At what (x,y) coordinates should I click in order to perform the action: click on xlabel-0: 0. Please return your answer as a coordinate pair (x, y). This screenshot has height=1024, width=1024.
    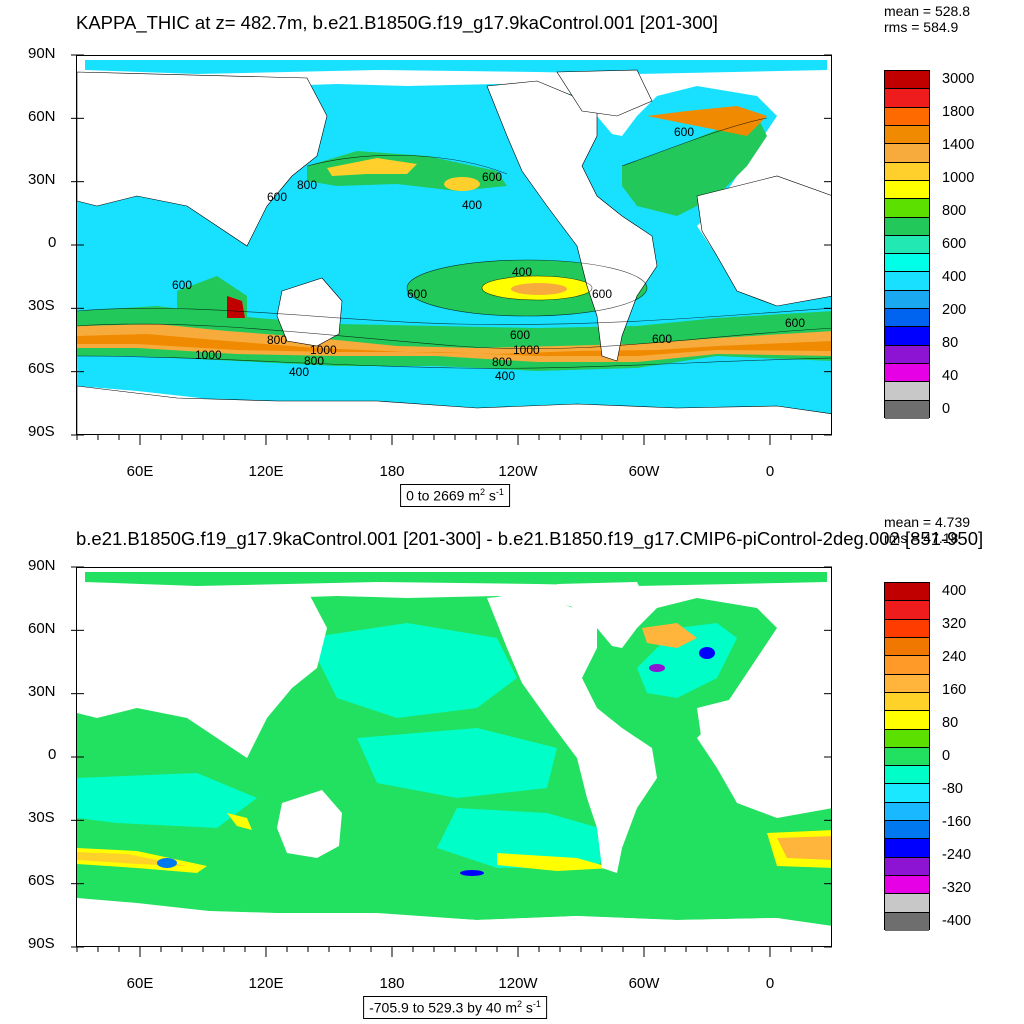
    Looking at the image, I should click on (770, 983).